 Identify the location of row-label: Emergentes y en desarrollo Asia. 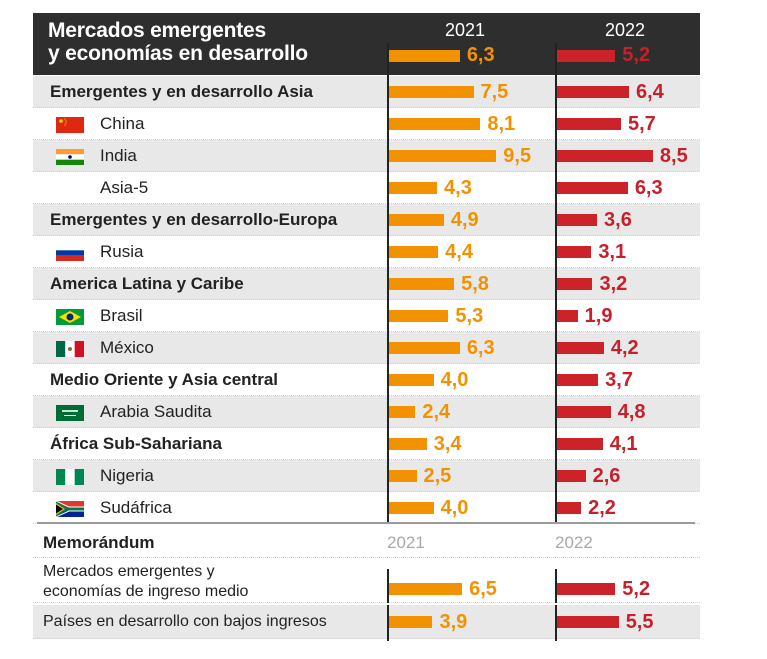
(181, 91).